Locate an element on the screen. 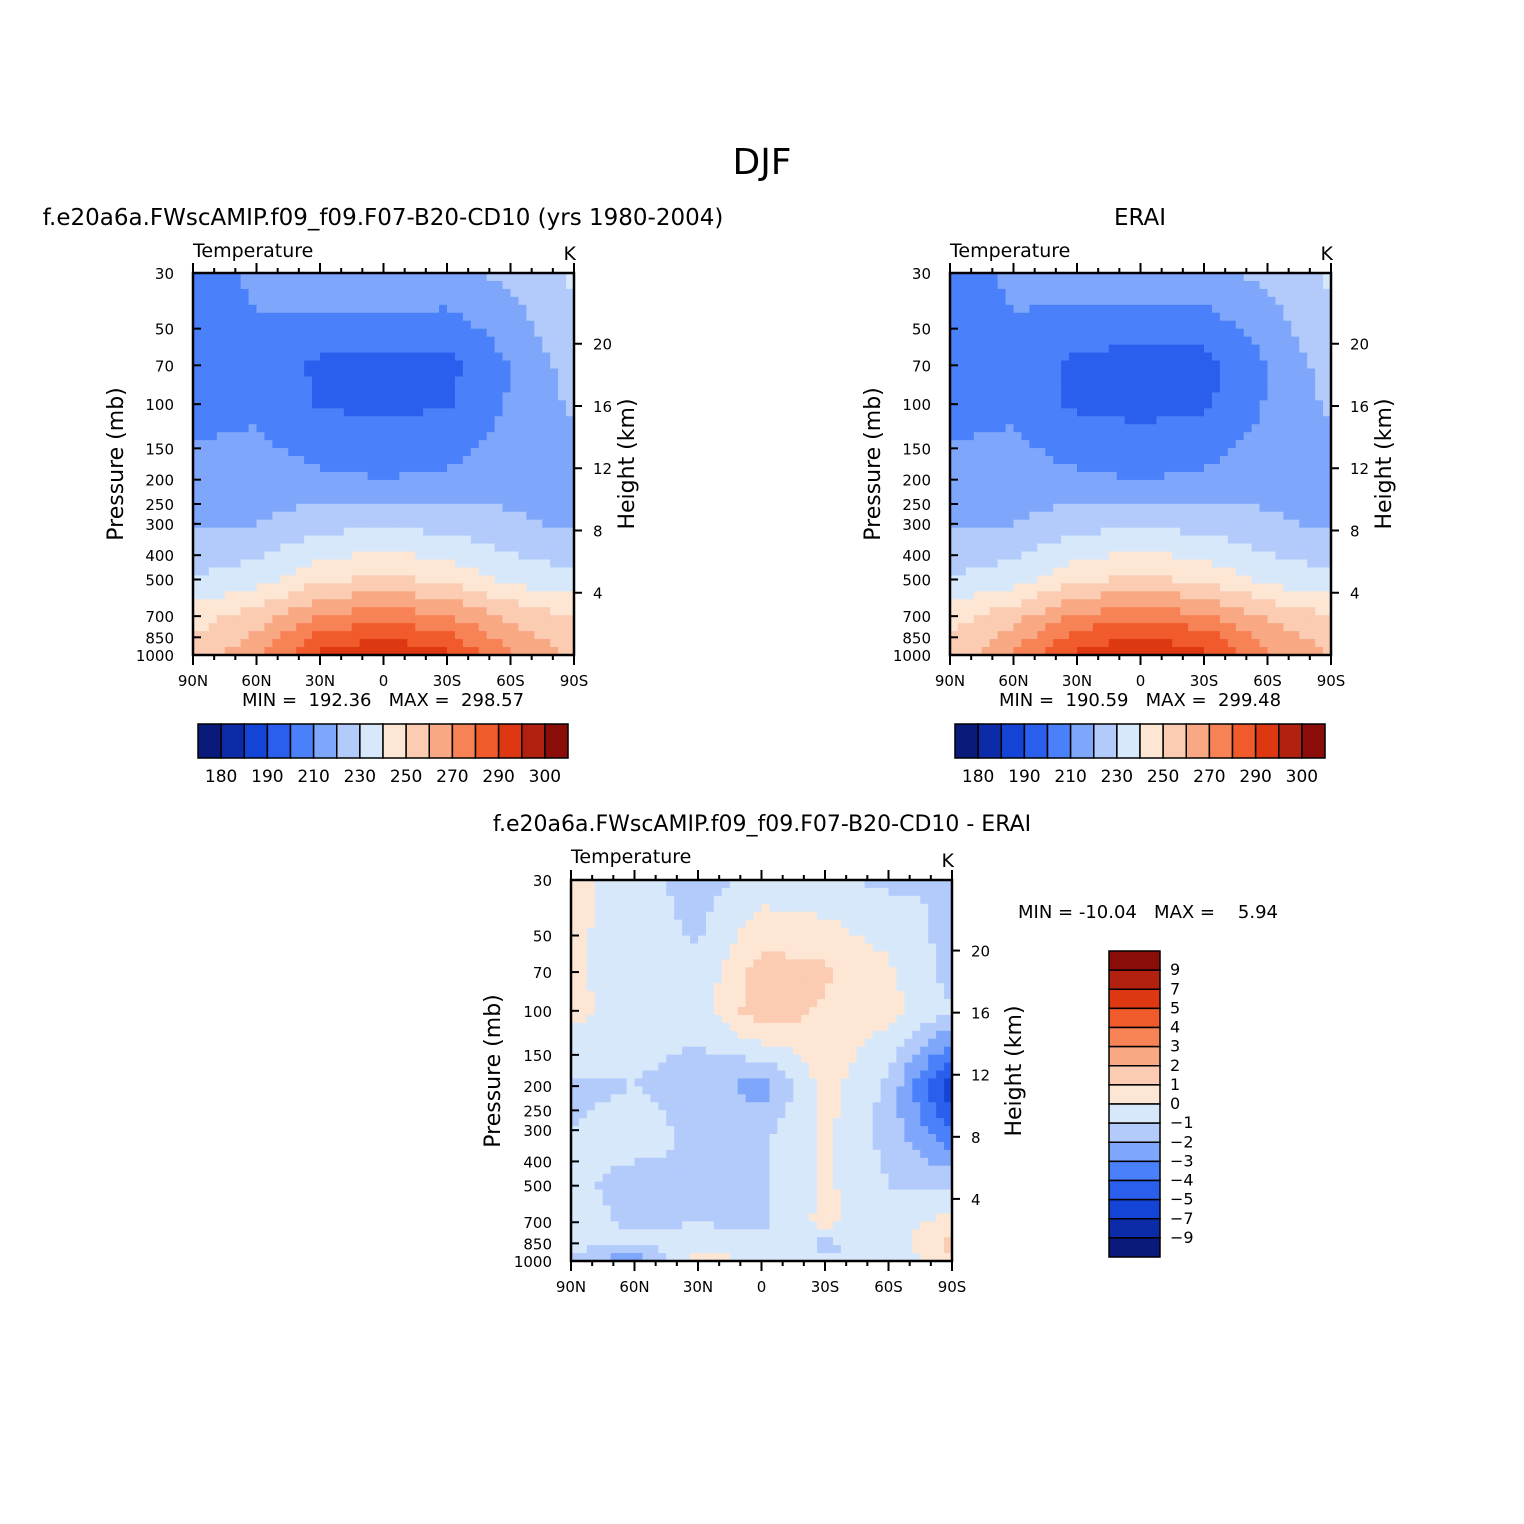 The height and width of the screenshot is (1524, 1524). colorbar-swatch is located at coordinates (441, 741).